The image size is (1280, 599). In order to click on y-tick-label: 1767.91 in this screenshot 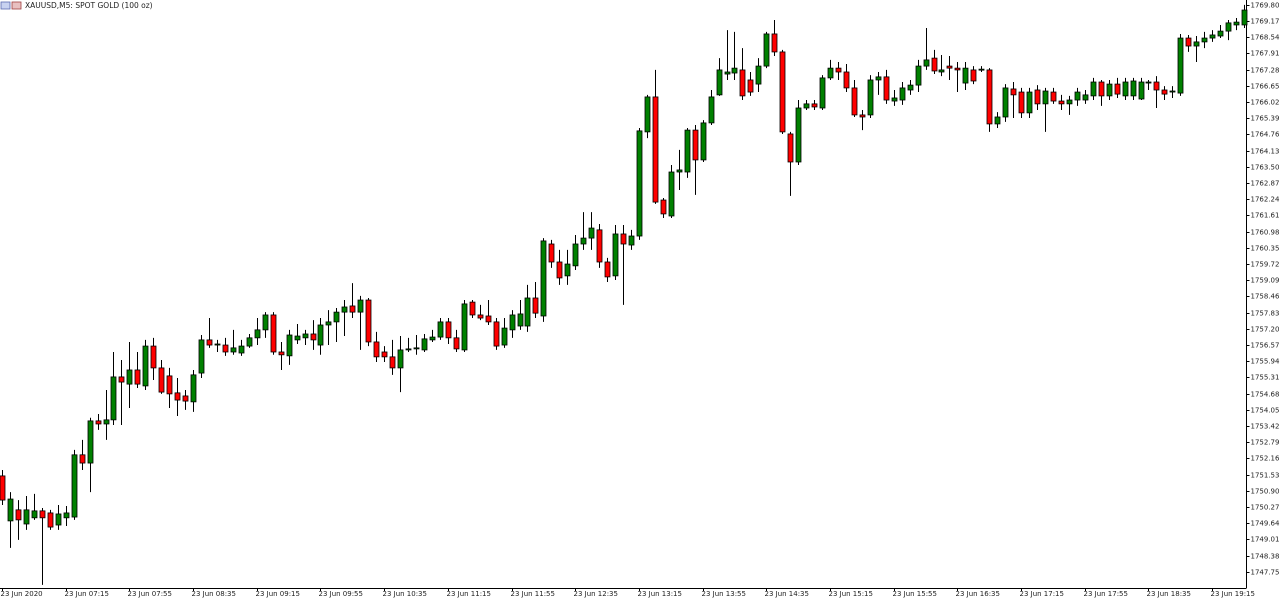, I will do `click(1265, 54)`.